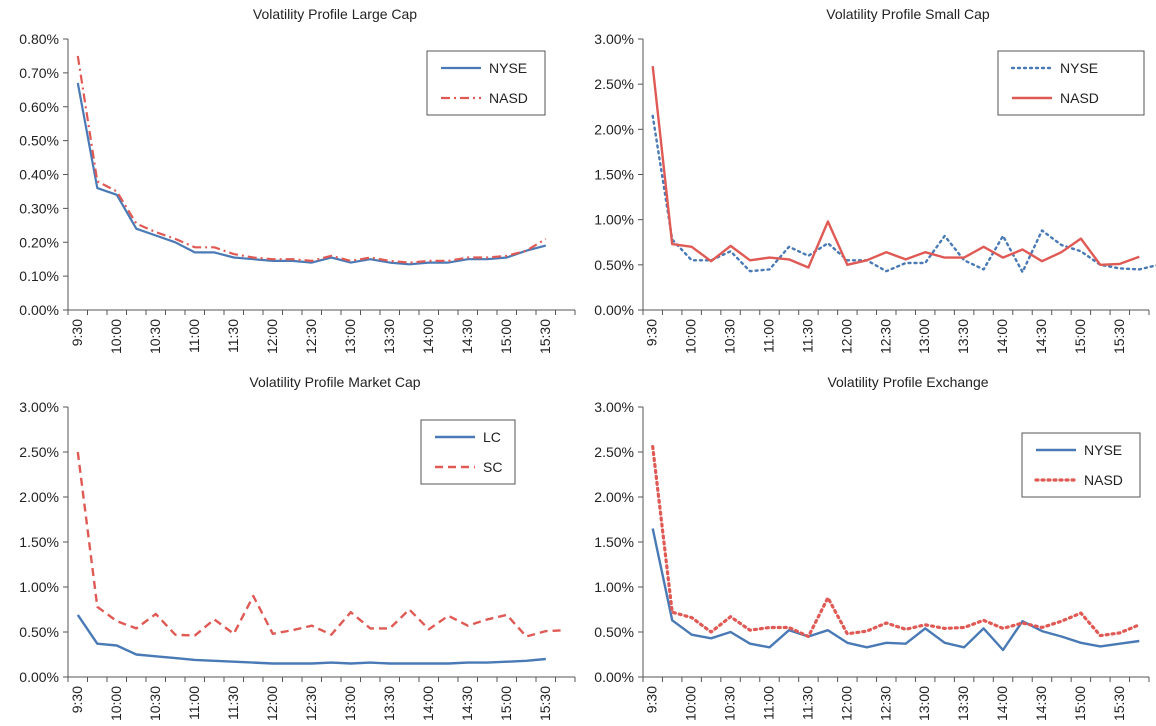 This screenshot has height=726, width=1156. What do you see at coordinates (334, 382) in the screenshot?
I see `chart-title: Volatility Profile Market Cap` at bounding box center [334, 382].